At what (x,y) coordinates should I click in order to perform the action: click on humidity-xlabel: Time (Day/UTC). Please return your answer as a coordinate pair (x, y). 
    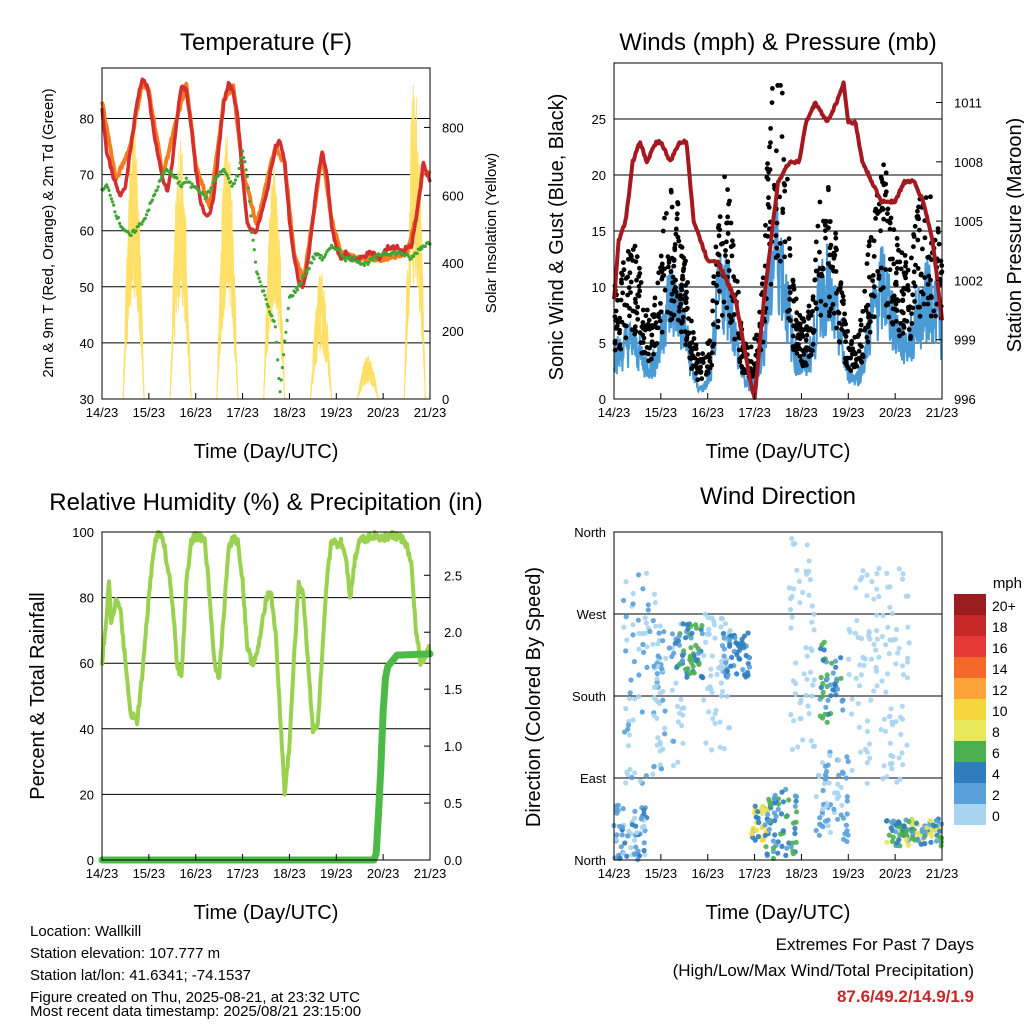
    Looking at the image, I should click on (266, 913).